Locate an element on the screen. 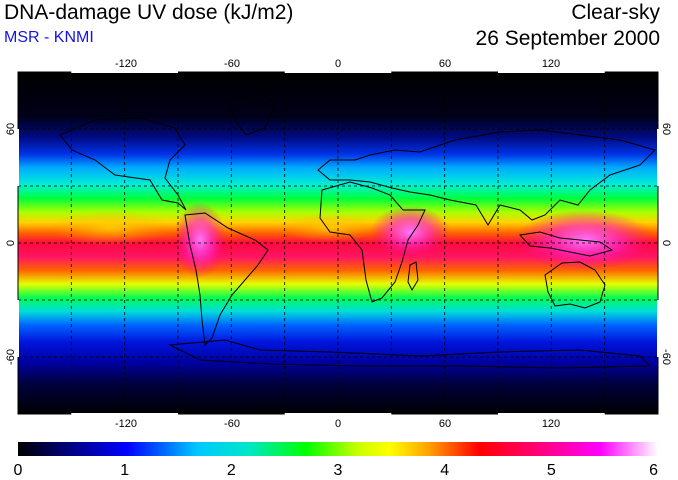  map-title: DNA-damage UV dose (kJ/m2) is located at coordinates (149, 12).